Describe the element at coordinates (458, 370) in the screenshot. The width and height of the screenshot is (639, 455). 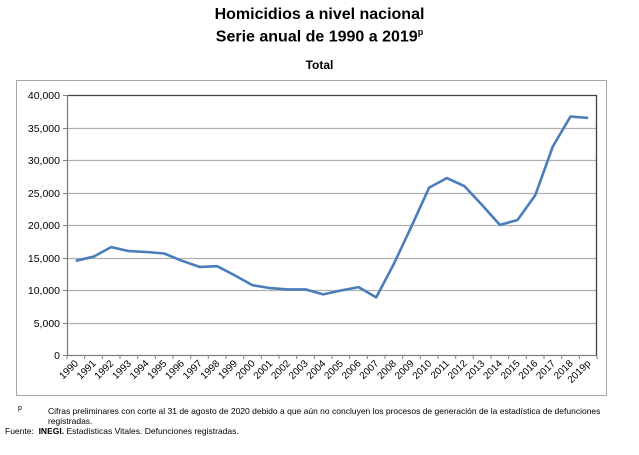
I see `x-tick-label: 2012` at that location.